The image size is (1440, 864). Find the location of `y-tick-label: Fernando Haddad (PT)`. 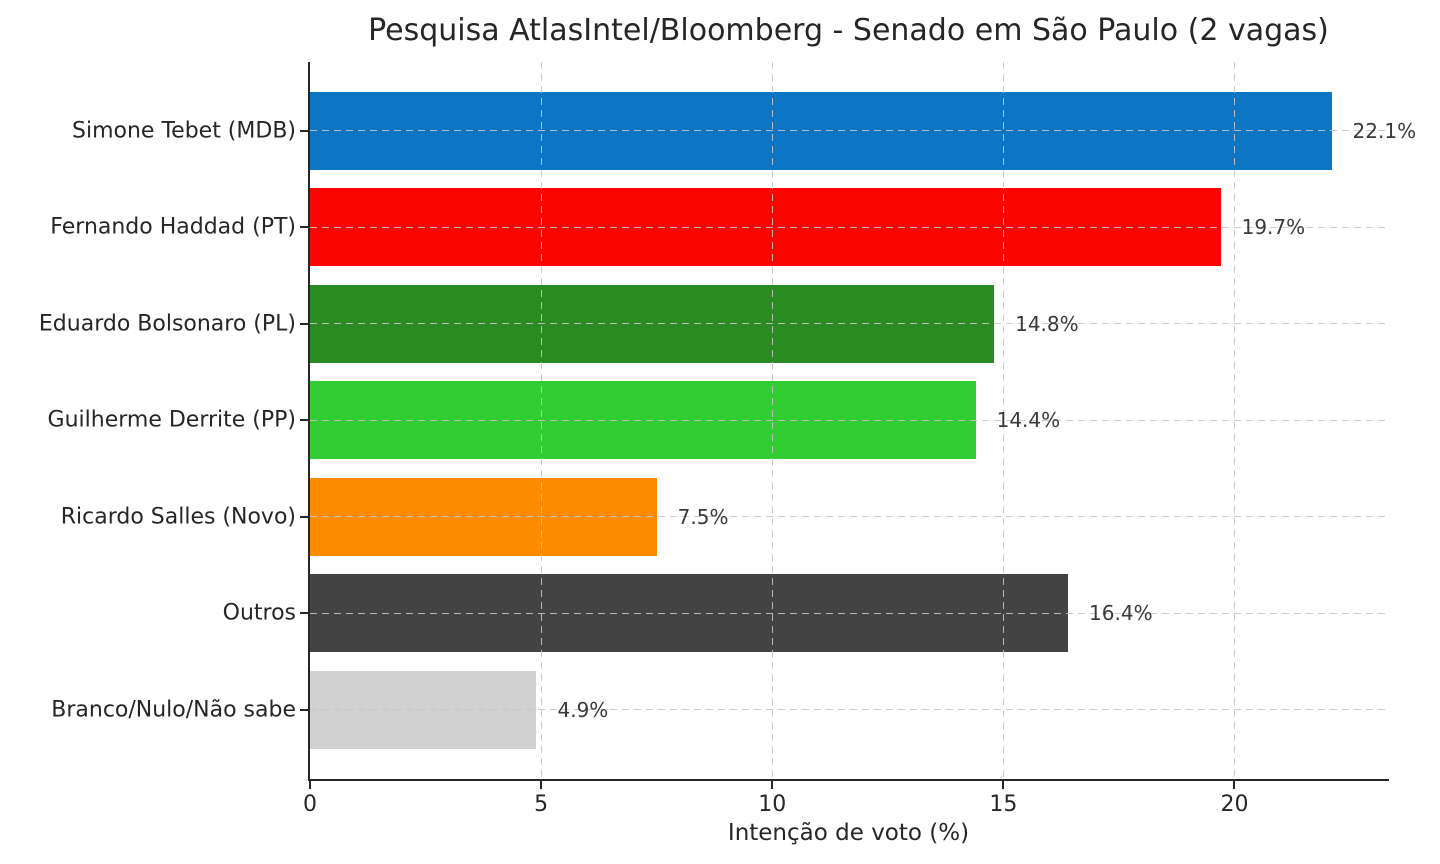

y-tick-label: Fernando Haddad (PT) is located at coordinates (173, 227).